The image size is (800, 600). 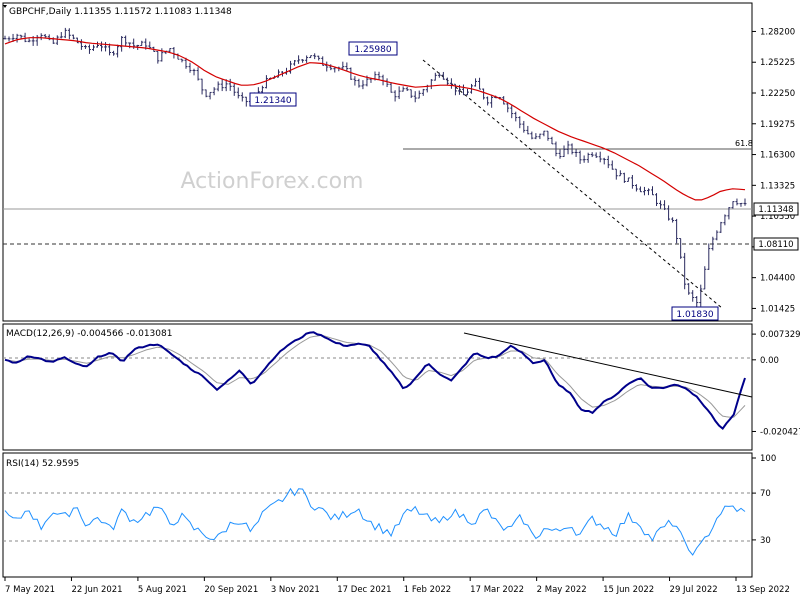 I want to click on macd-axis-label: -0.020427, so click(x=780, y=432).